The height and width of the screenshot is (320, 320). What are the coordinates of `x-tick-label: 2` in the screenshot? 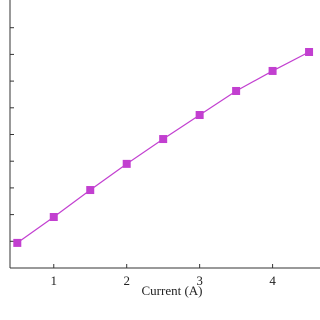 It's located at (126, 280).